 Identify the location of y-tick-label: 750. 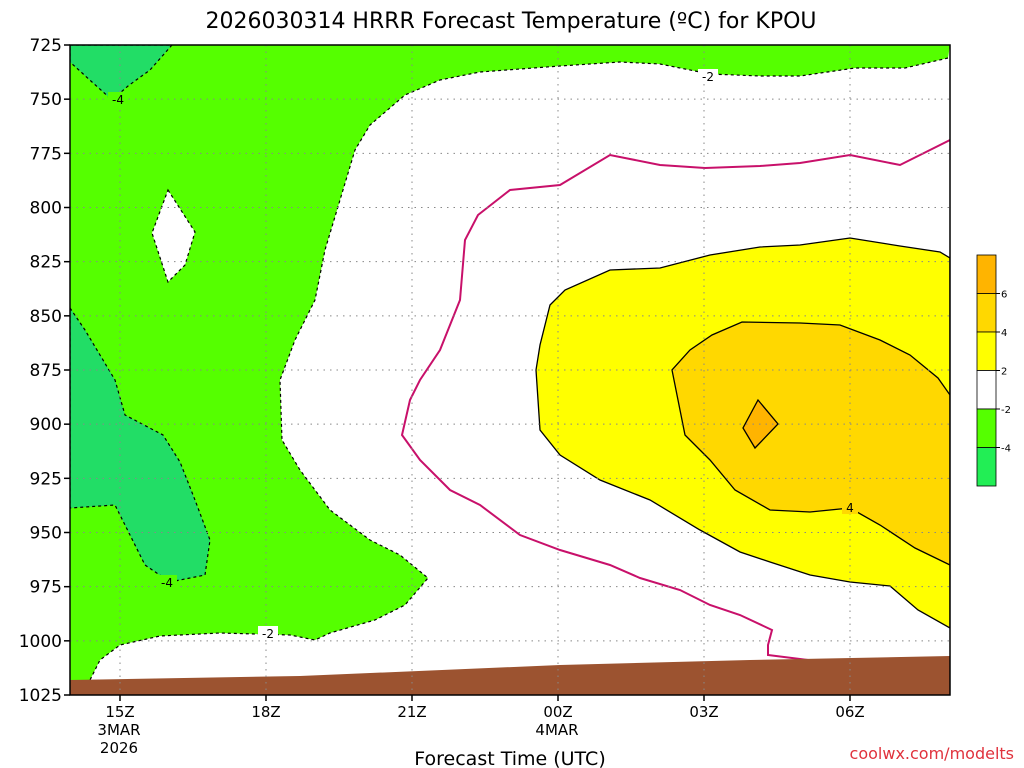
(46, 100).